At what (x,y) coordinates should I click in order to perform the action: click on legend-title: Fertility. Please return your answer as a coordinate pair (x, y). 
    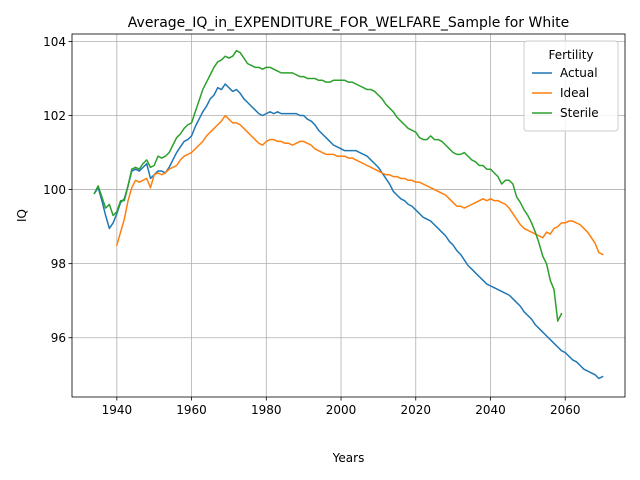
    Looking at the image, I should click on (570, 55).